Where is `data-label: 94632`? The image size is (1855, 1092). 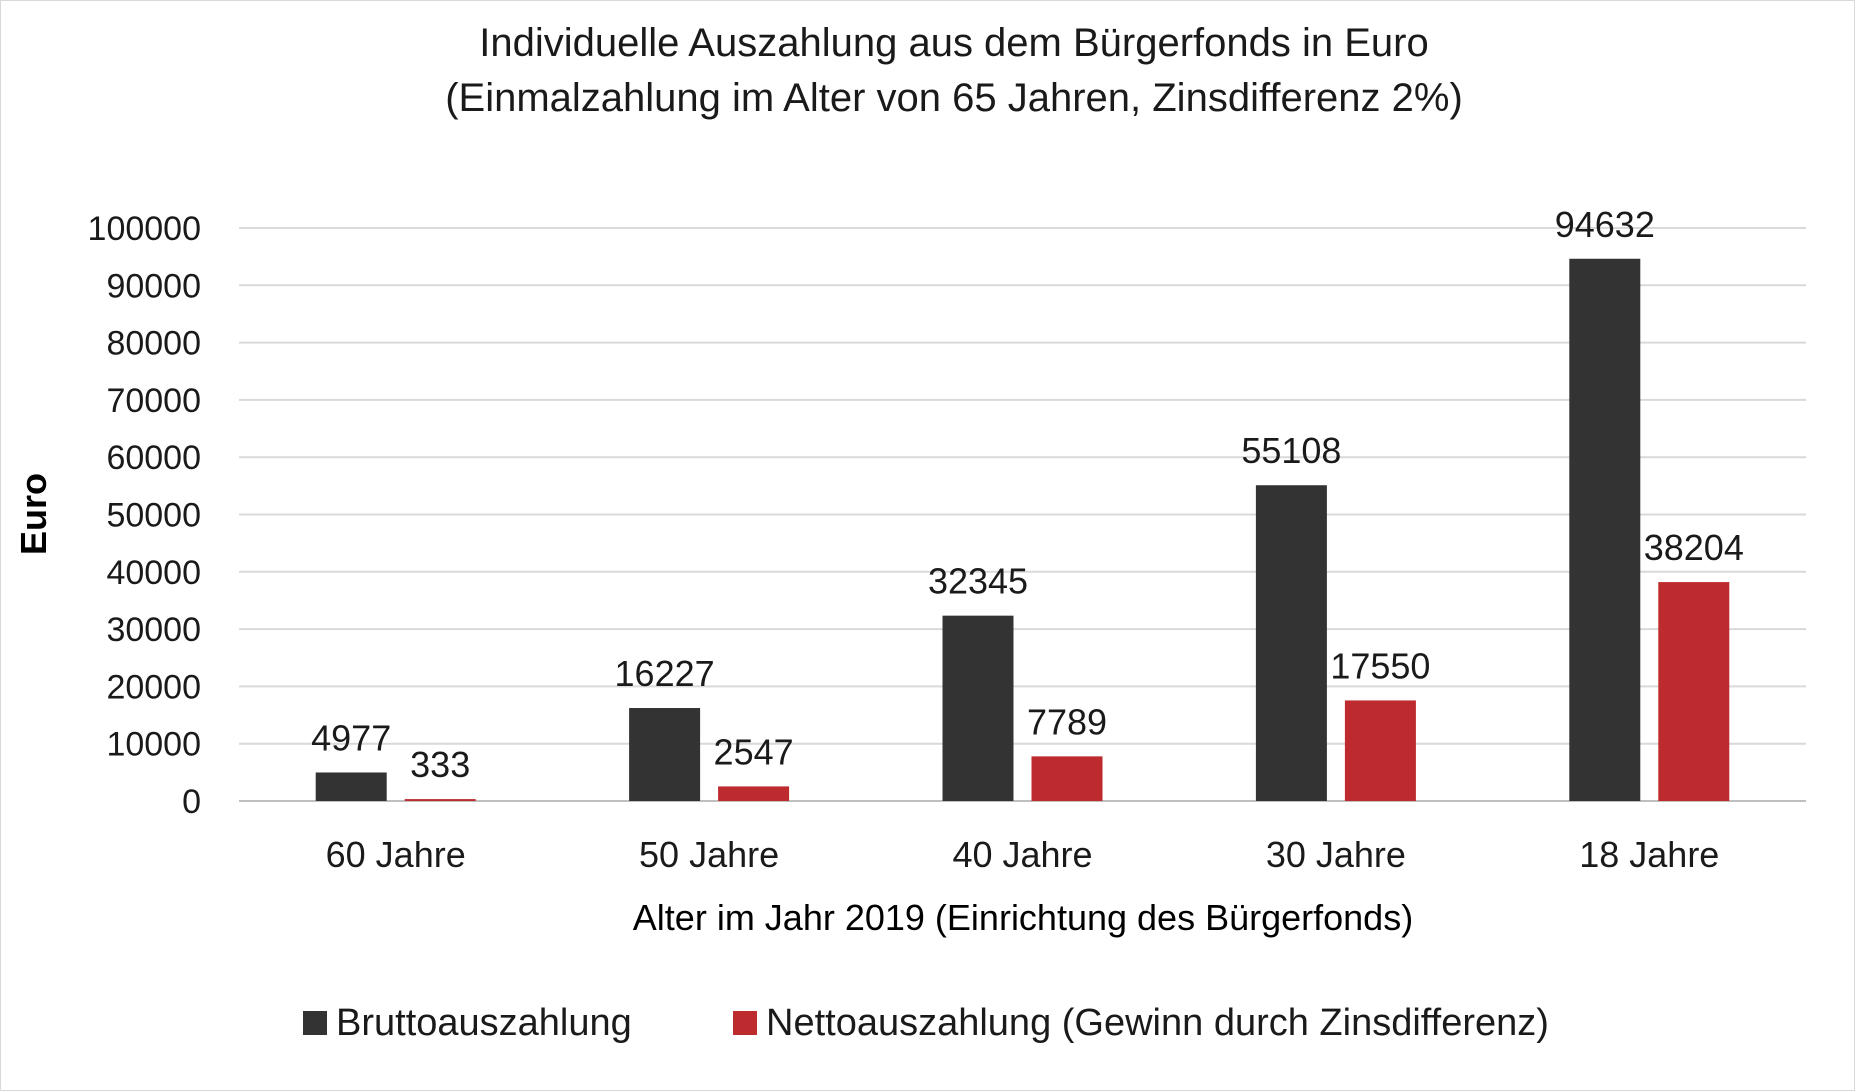
data-label: 94632 is located at coordinates (1605, 224).